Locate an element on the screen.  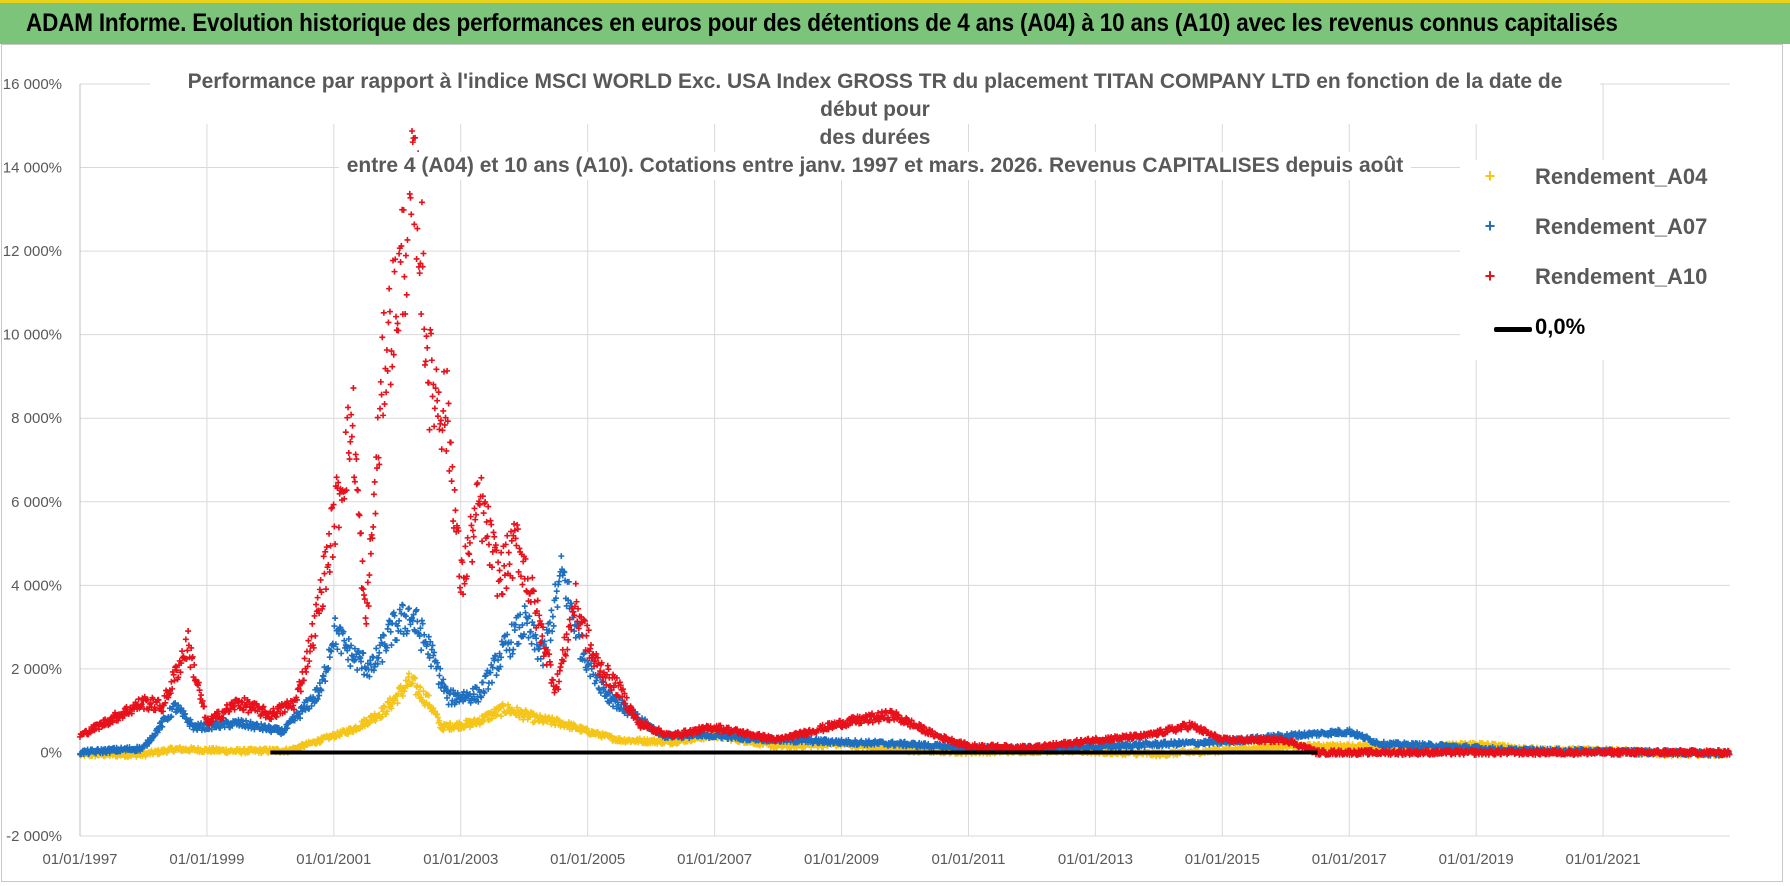
x-tick-label: 01/01/2021 is located at coordinates (1603, 859).